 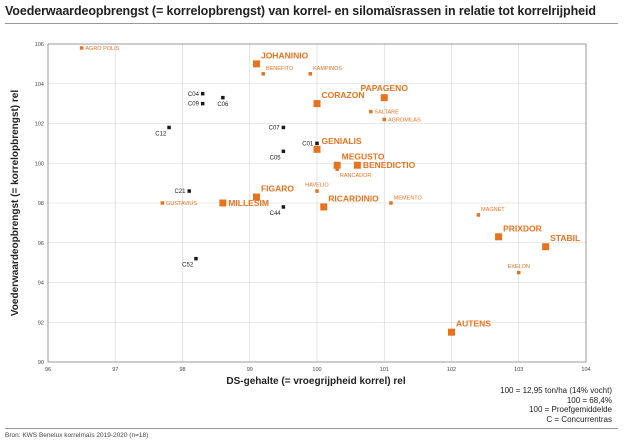 What do you see at coordinates (387, 113) in the screenshot?
I see `point-label-saltare: SALTARE` at bounding box center [387, 113].